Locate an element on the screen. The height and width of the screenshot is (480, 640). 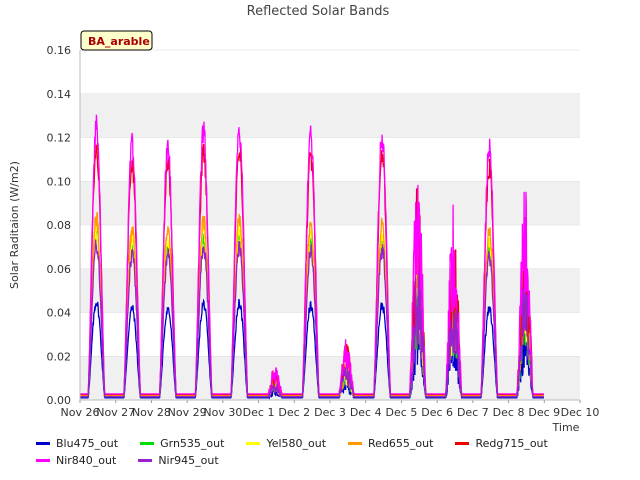
legend-item: Red655_out is located at coordinates (390, 443).